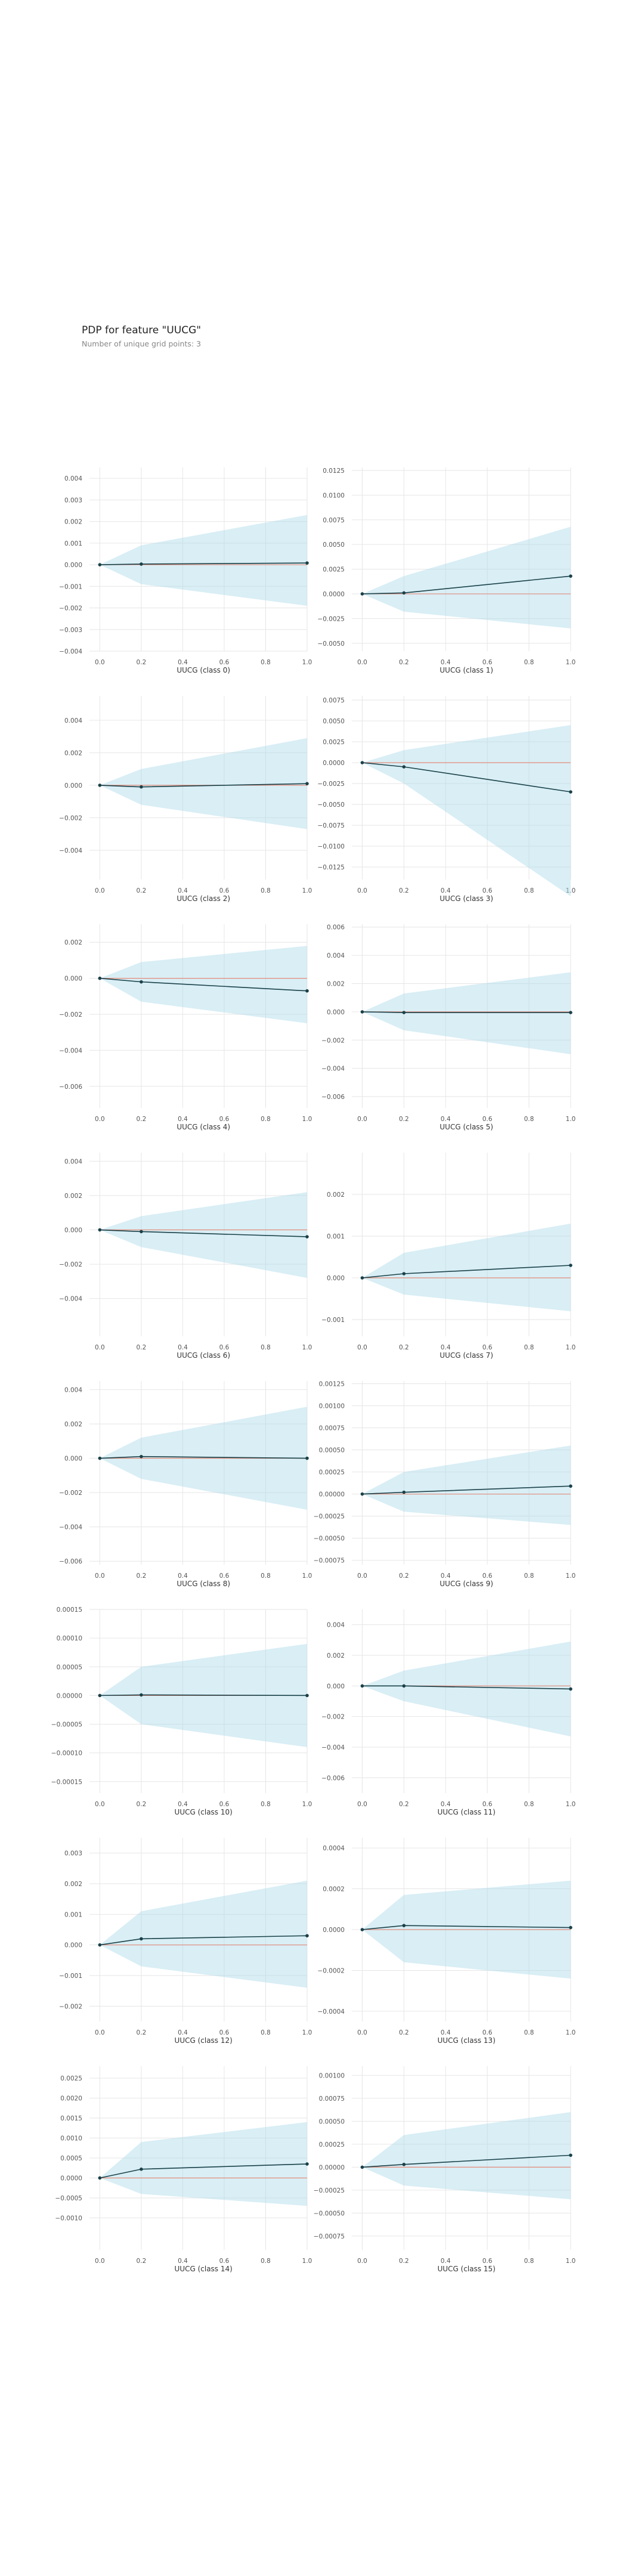 The width and height of the screenshot is (644, 2576). What do you see at coordinates (331, 847) in the screenshot?
I see `y-tick-label: −0.0100` at bounding box center [331, 847].